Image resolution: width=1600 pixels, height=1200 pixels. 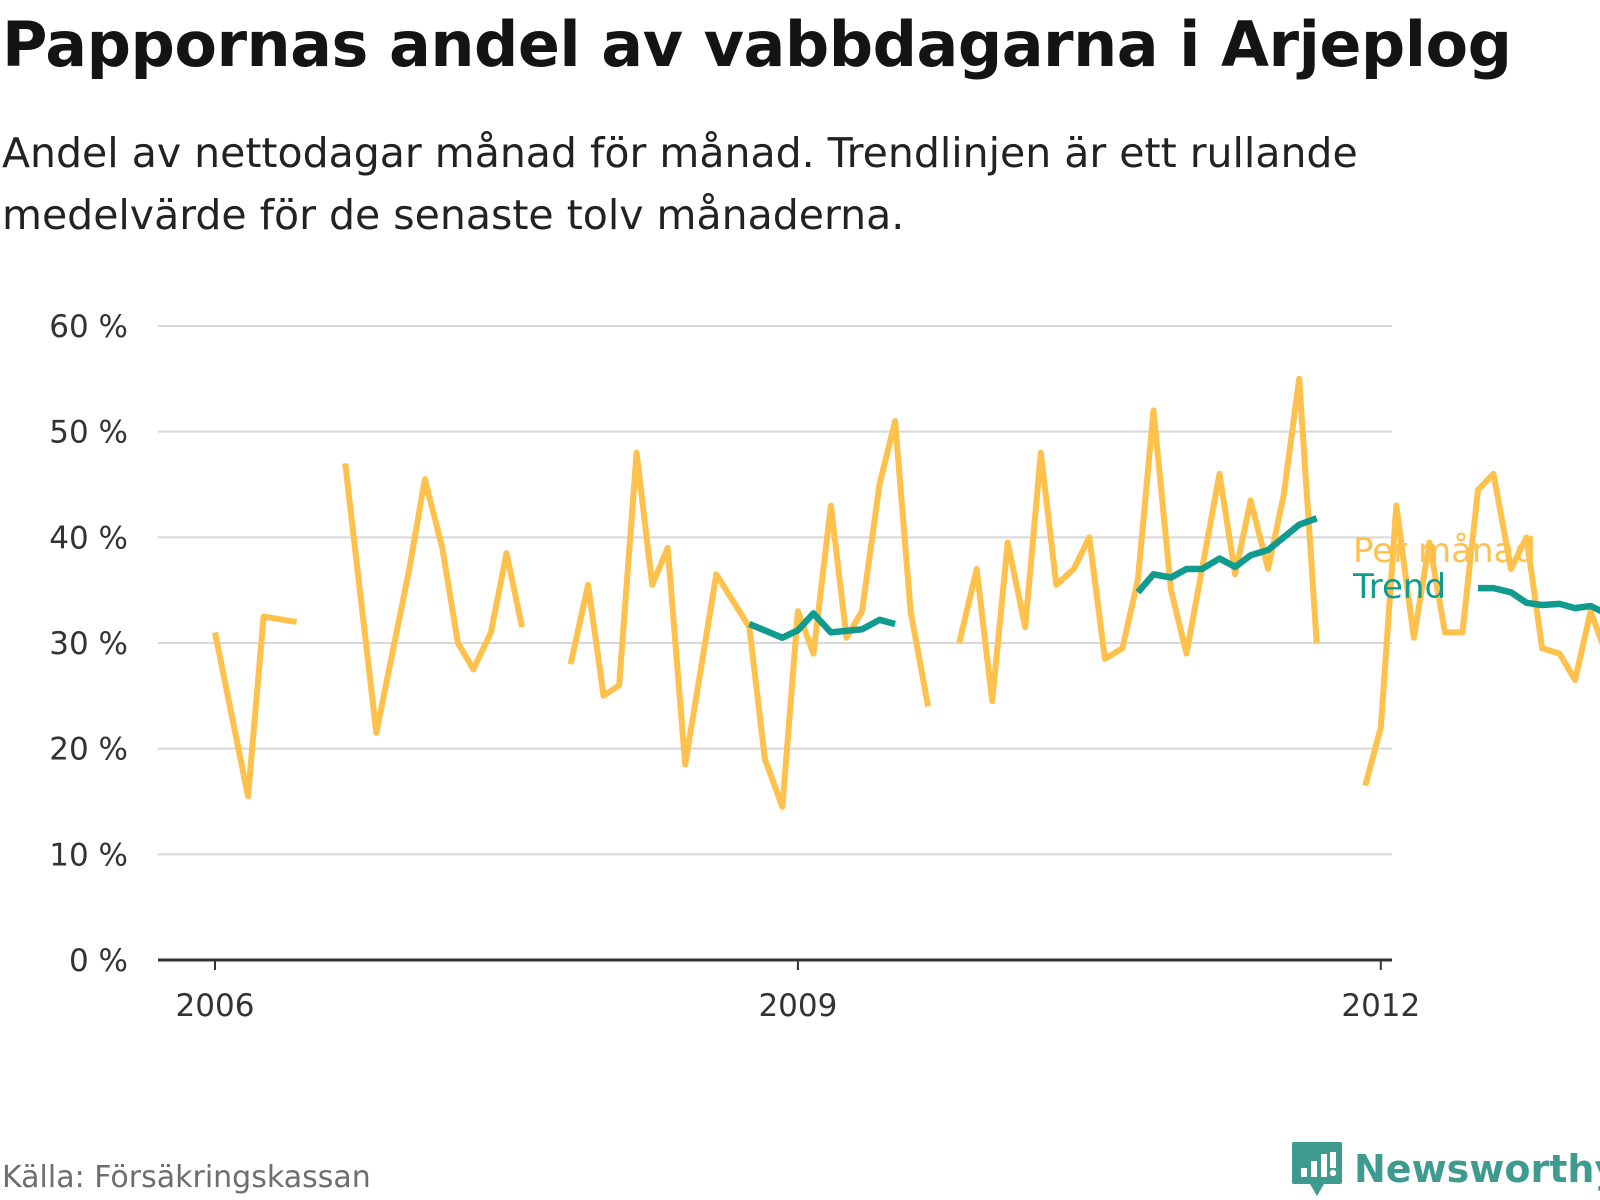 What do you see at coordinates (1444, 551) in the screenshot?
I see `series-label: Per månad` at bounding box center [1444, 551].